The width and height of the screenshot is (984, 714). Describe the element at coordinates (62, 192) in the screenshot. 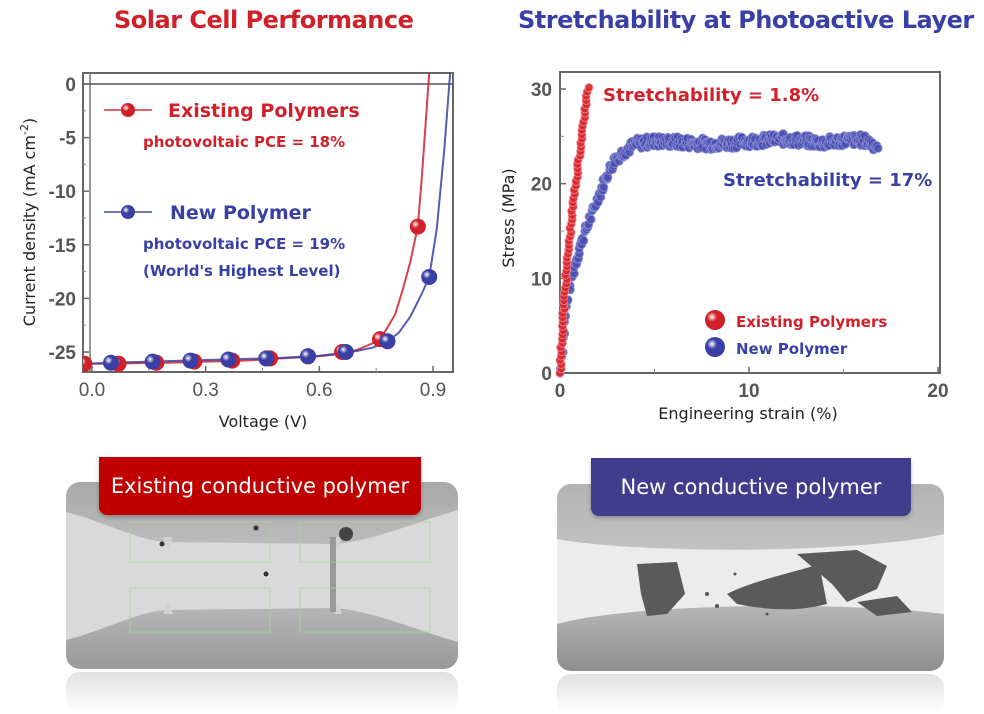

I see `y-tick-label: -10` at that location.